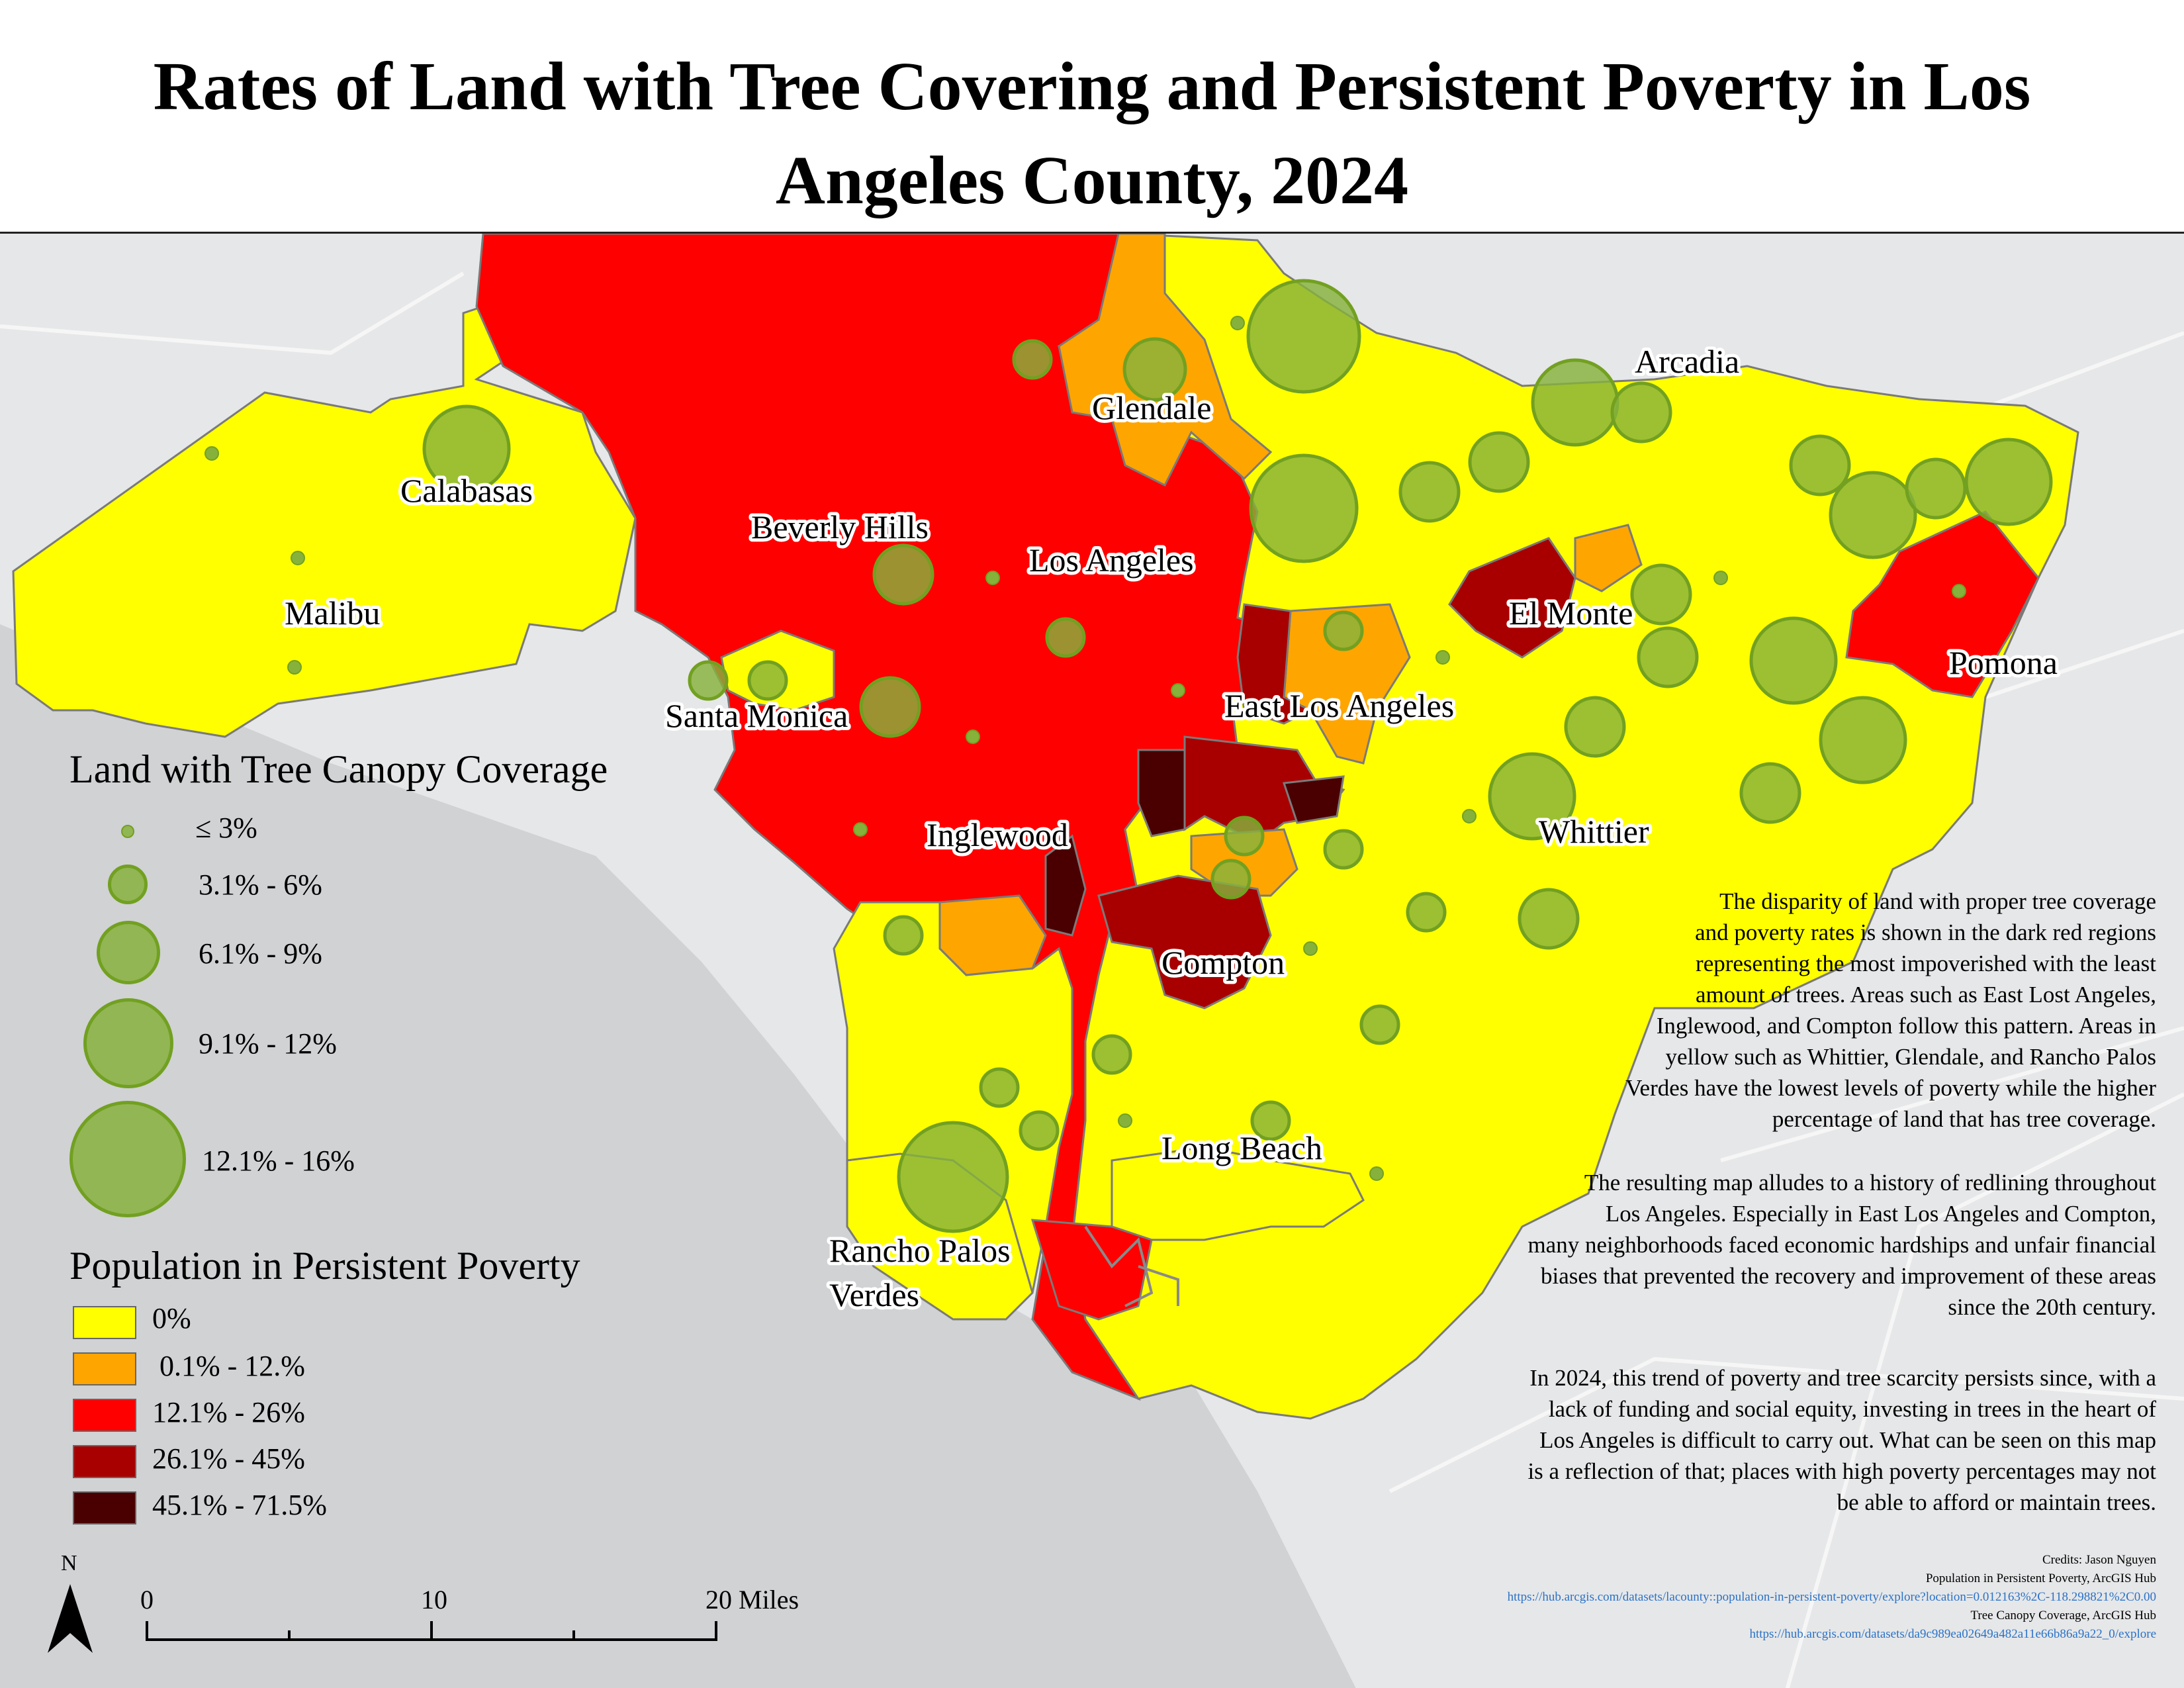  I want to click on poverty-legend-label-2: 0.1% - 12.%, so click(229, 1366).